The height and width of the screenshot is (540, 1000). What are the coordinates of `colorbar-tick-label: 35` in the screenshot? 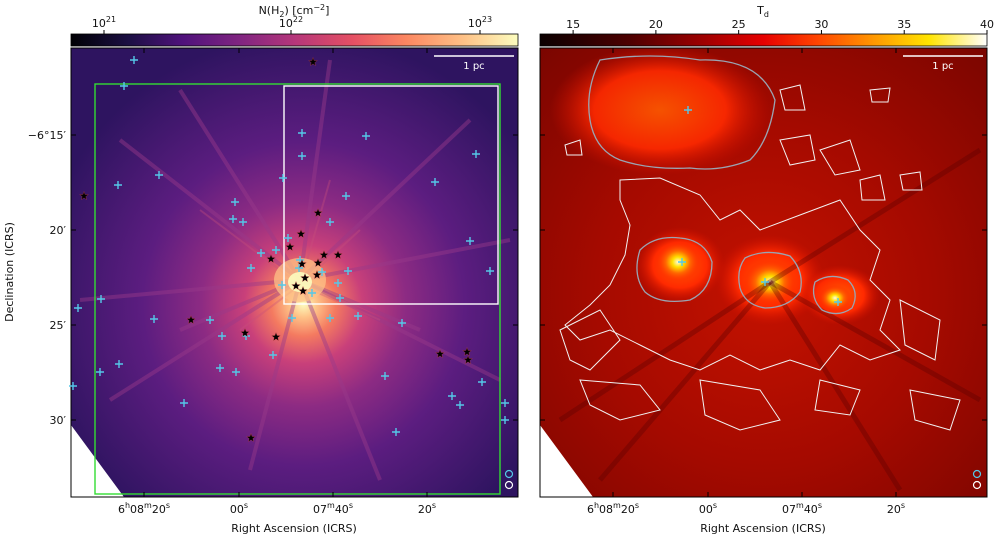 It's located at (904, 24).